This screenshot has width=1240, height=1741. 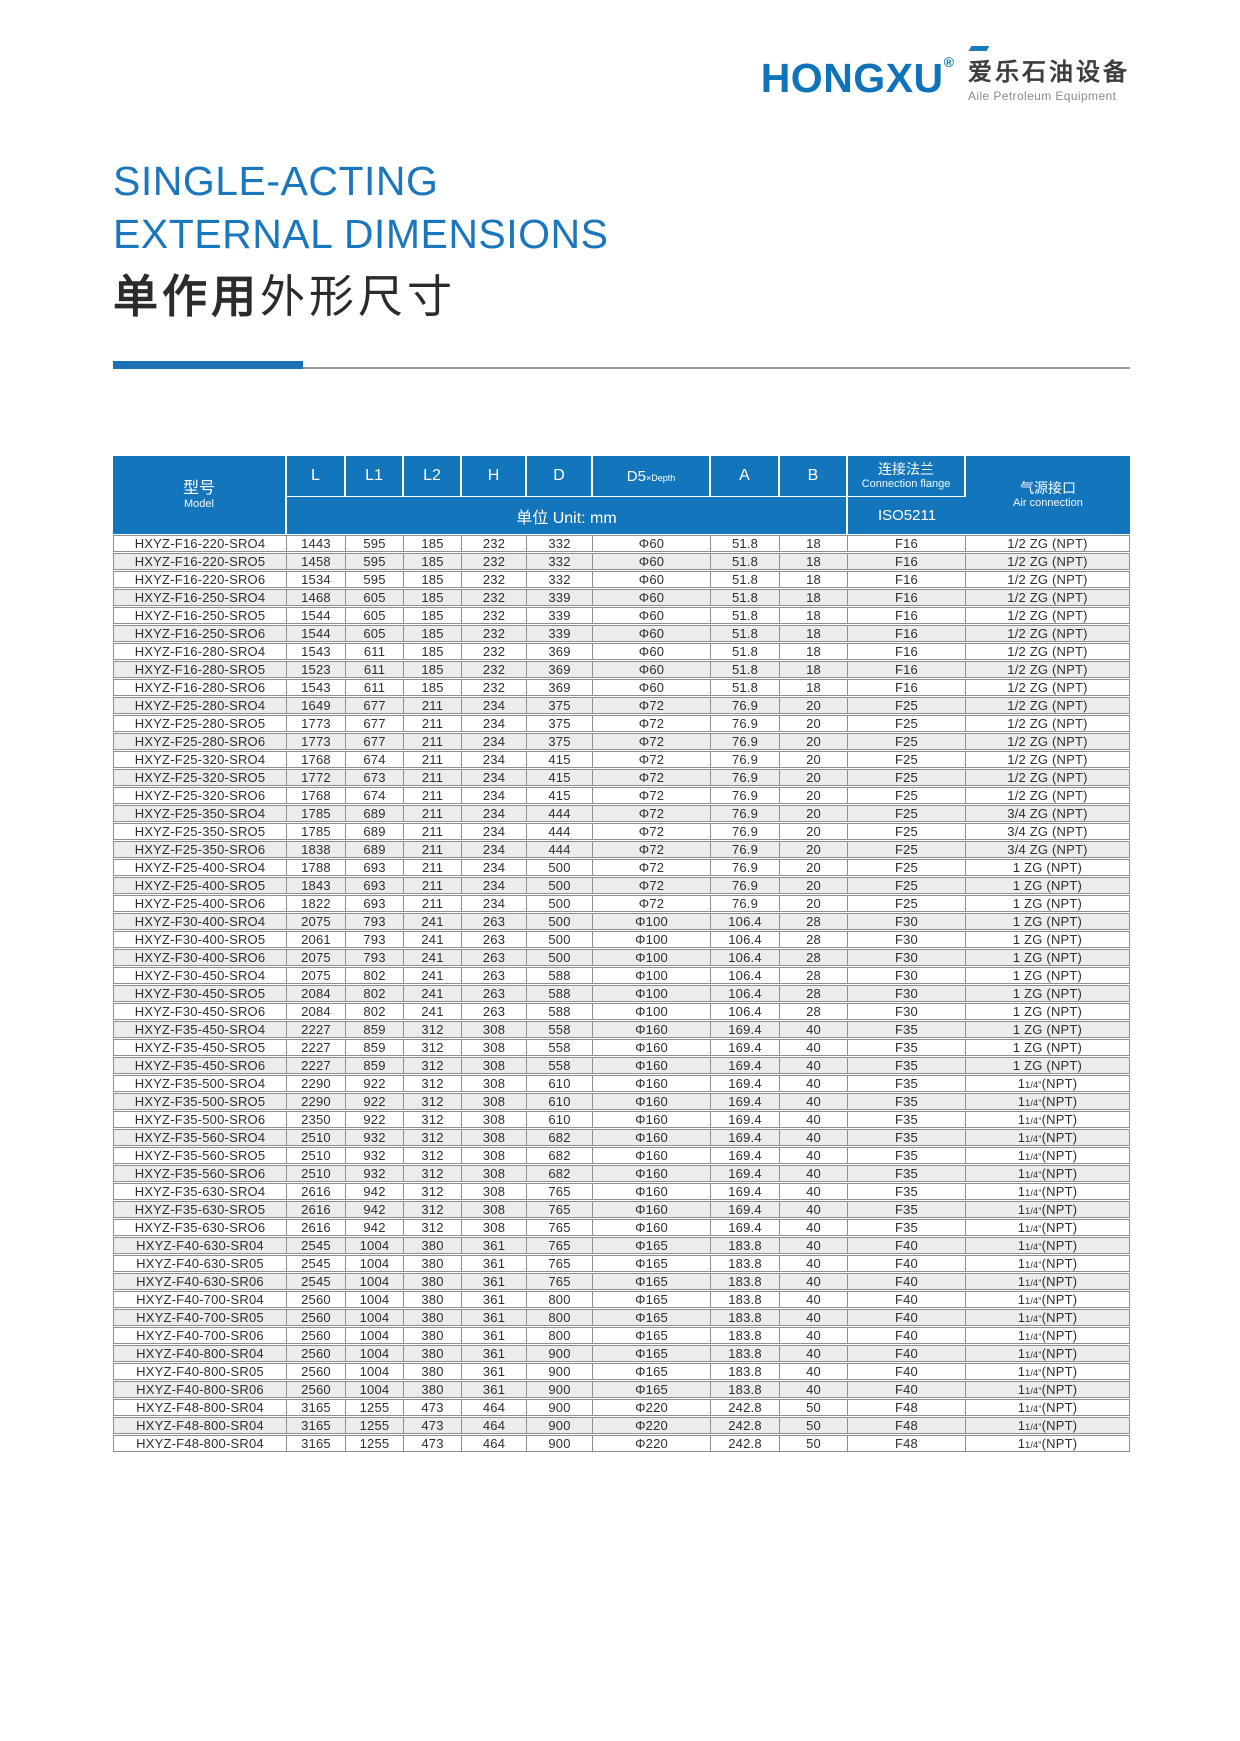 I want to click on cell-model: HXYZ-F30-400-SRO4, so click(x=200, y=922).